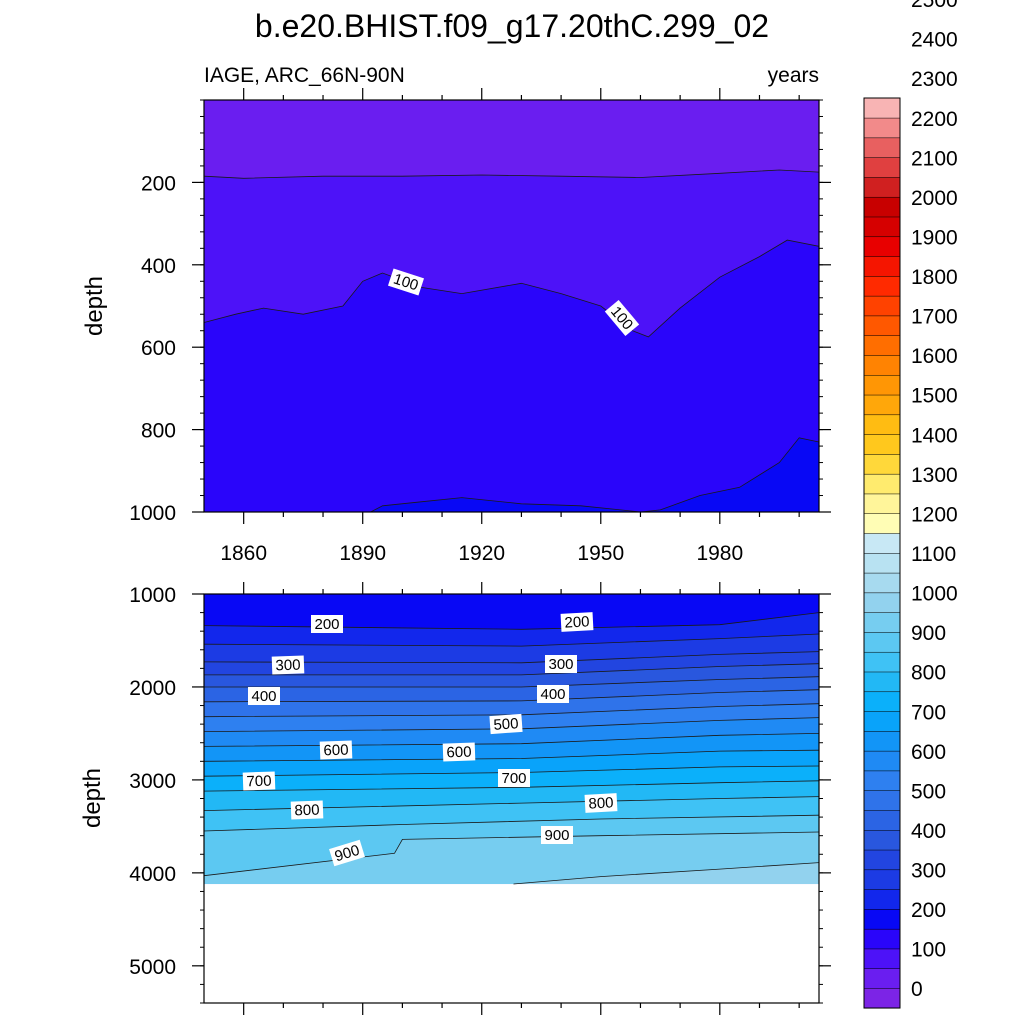 The height and width of the screenshot is (1024, 1024). I want to click on colorbar-label: 1300, so click(934, 475).